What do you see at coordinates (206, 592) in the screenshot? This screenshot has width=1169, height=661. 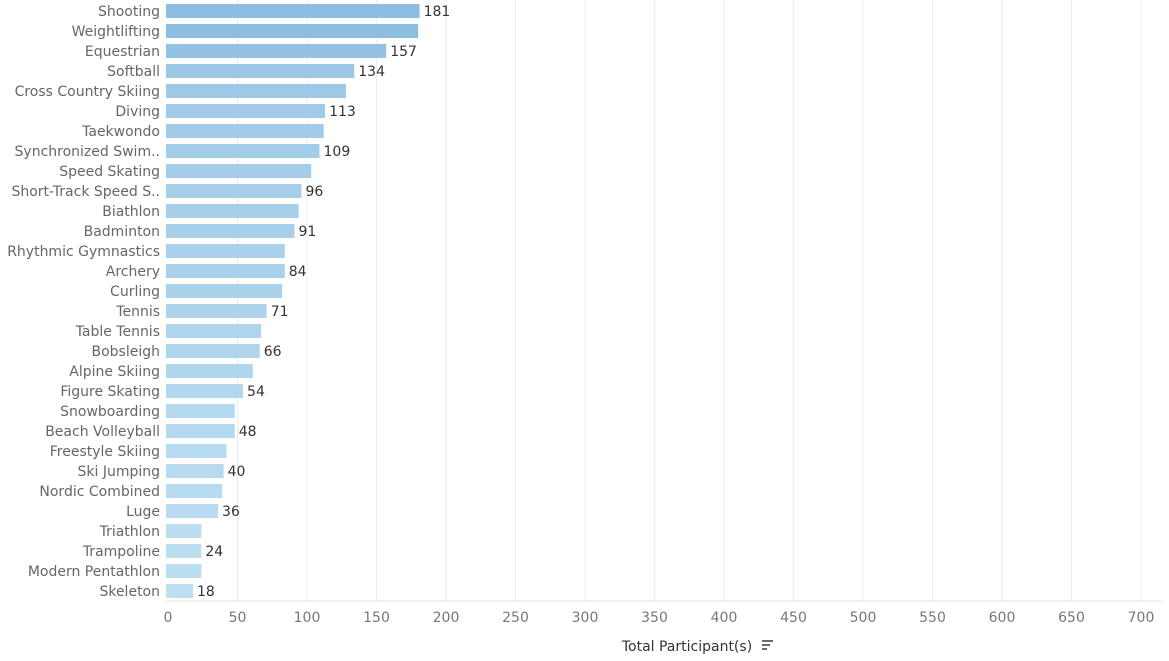 I see `value-label: 18` at bounding box center [206, 592].